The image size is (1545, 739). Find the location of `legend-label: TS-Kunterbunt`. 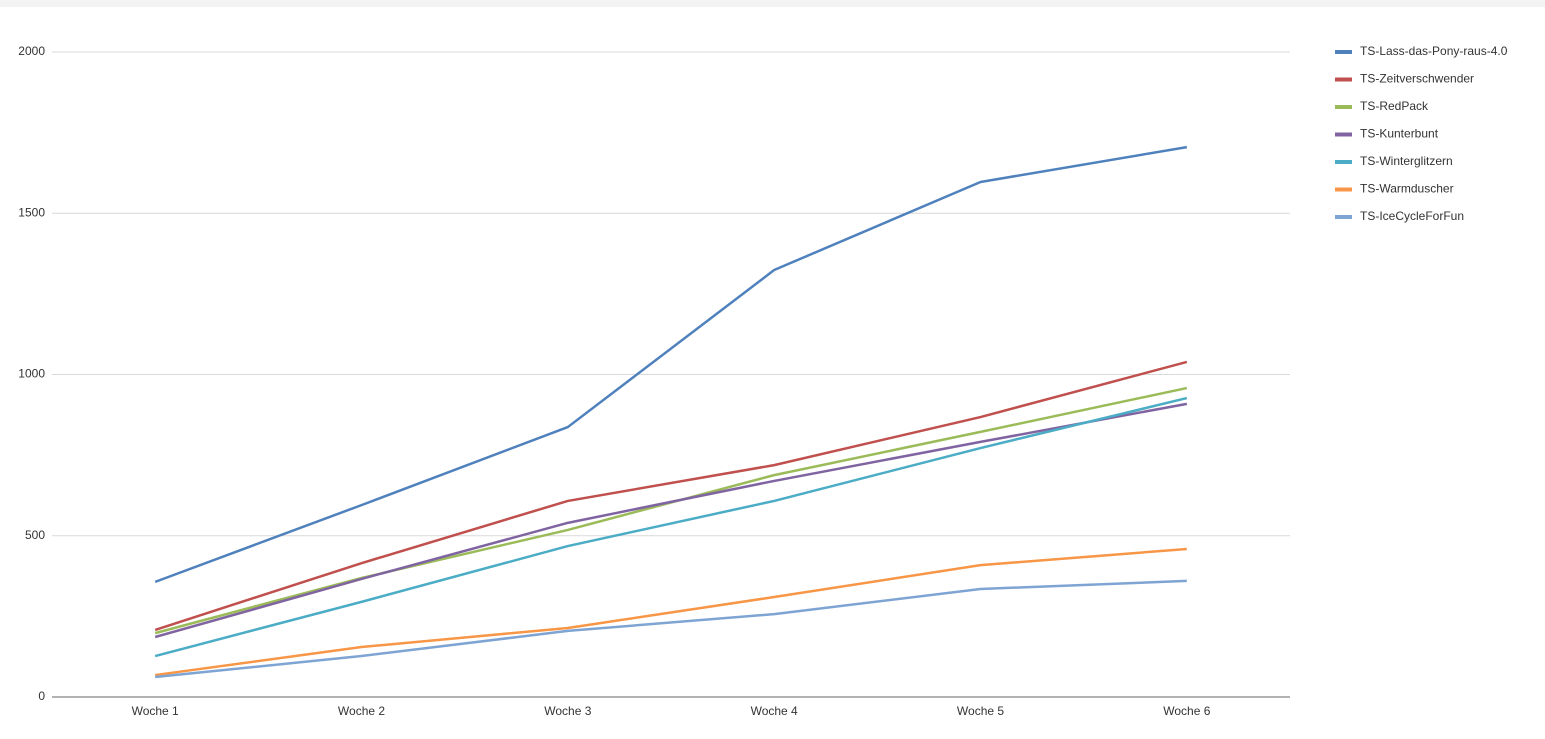

legend-label: TS-Kunterbunt is located at coordinates (1399, 134).